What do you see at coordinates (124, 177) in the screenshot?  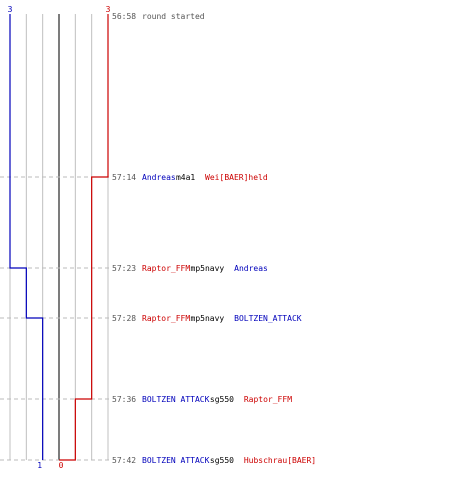 I see `event-time: 57:14` at bounding box center [124, 177].